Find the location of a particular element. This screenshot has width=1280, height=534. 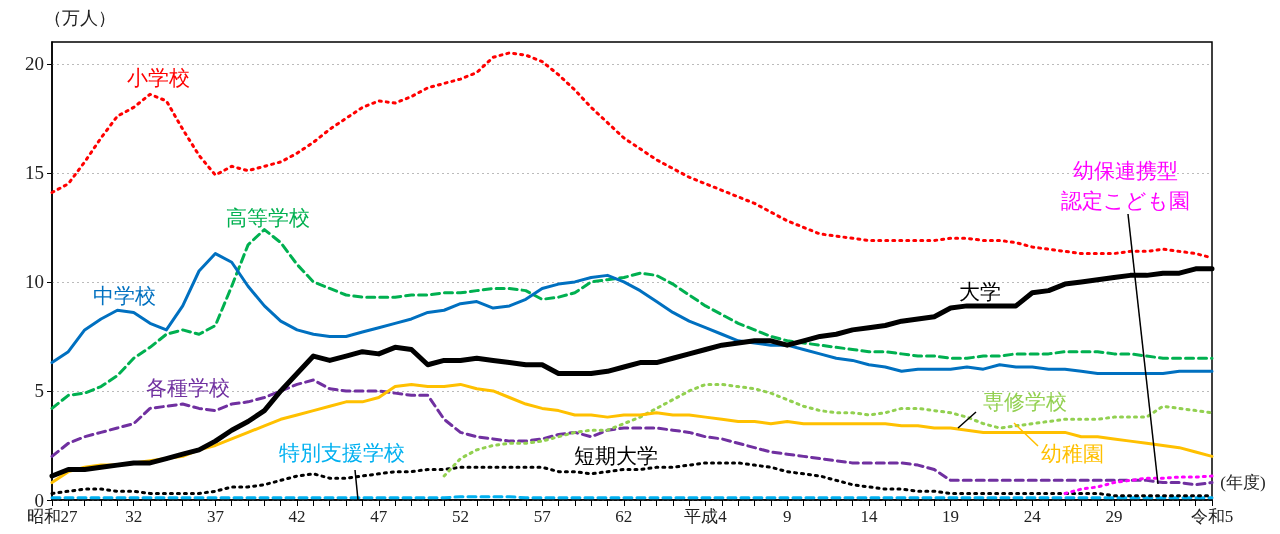

y-axis-title: （万人） is located at coordinates (80, 18).